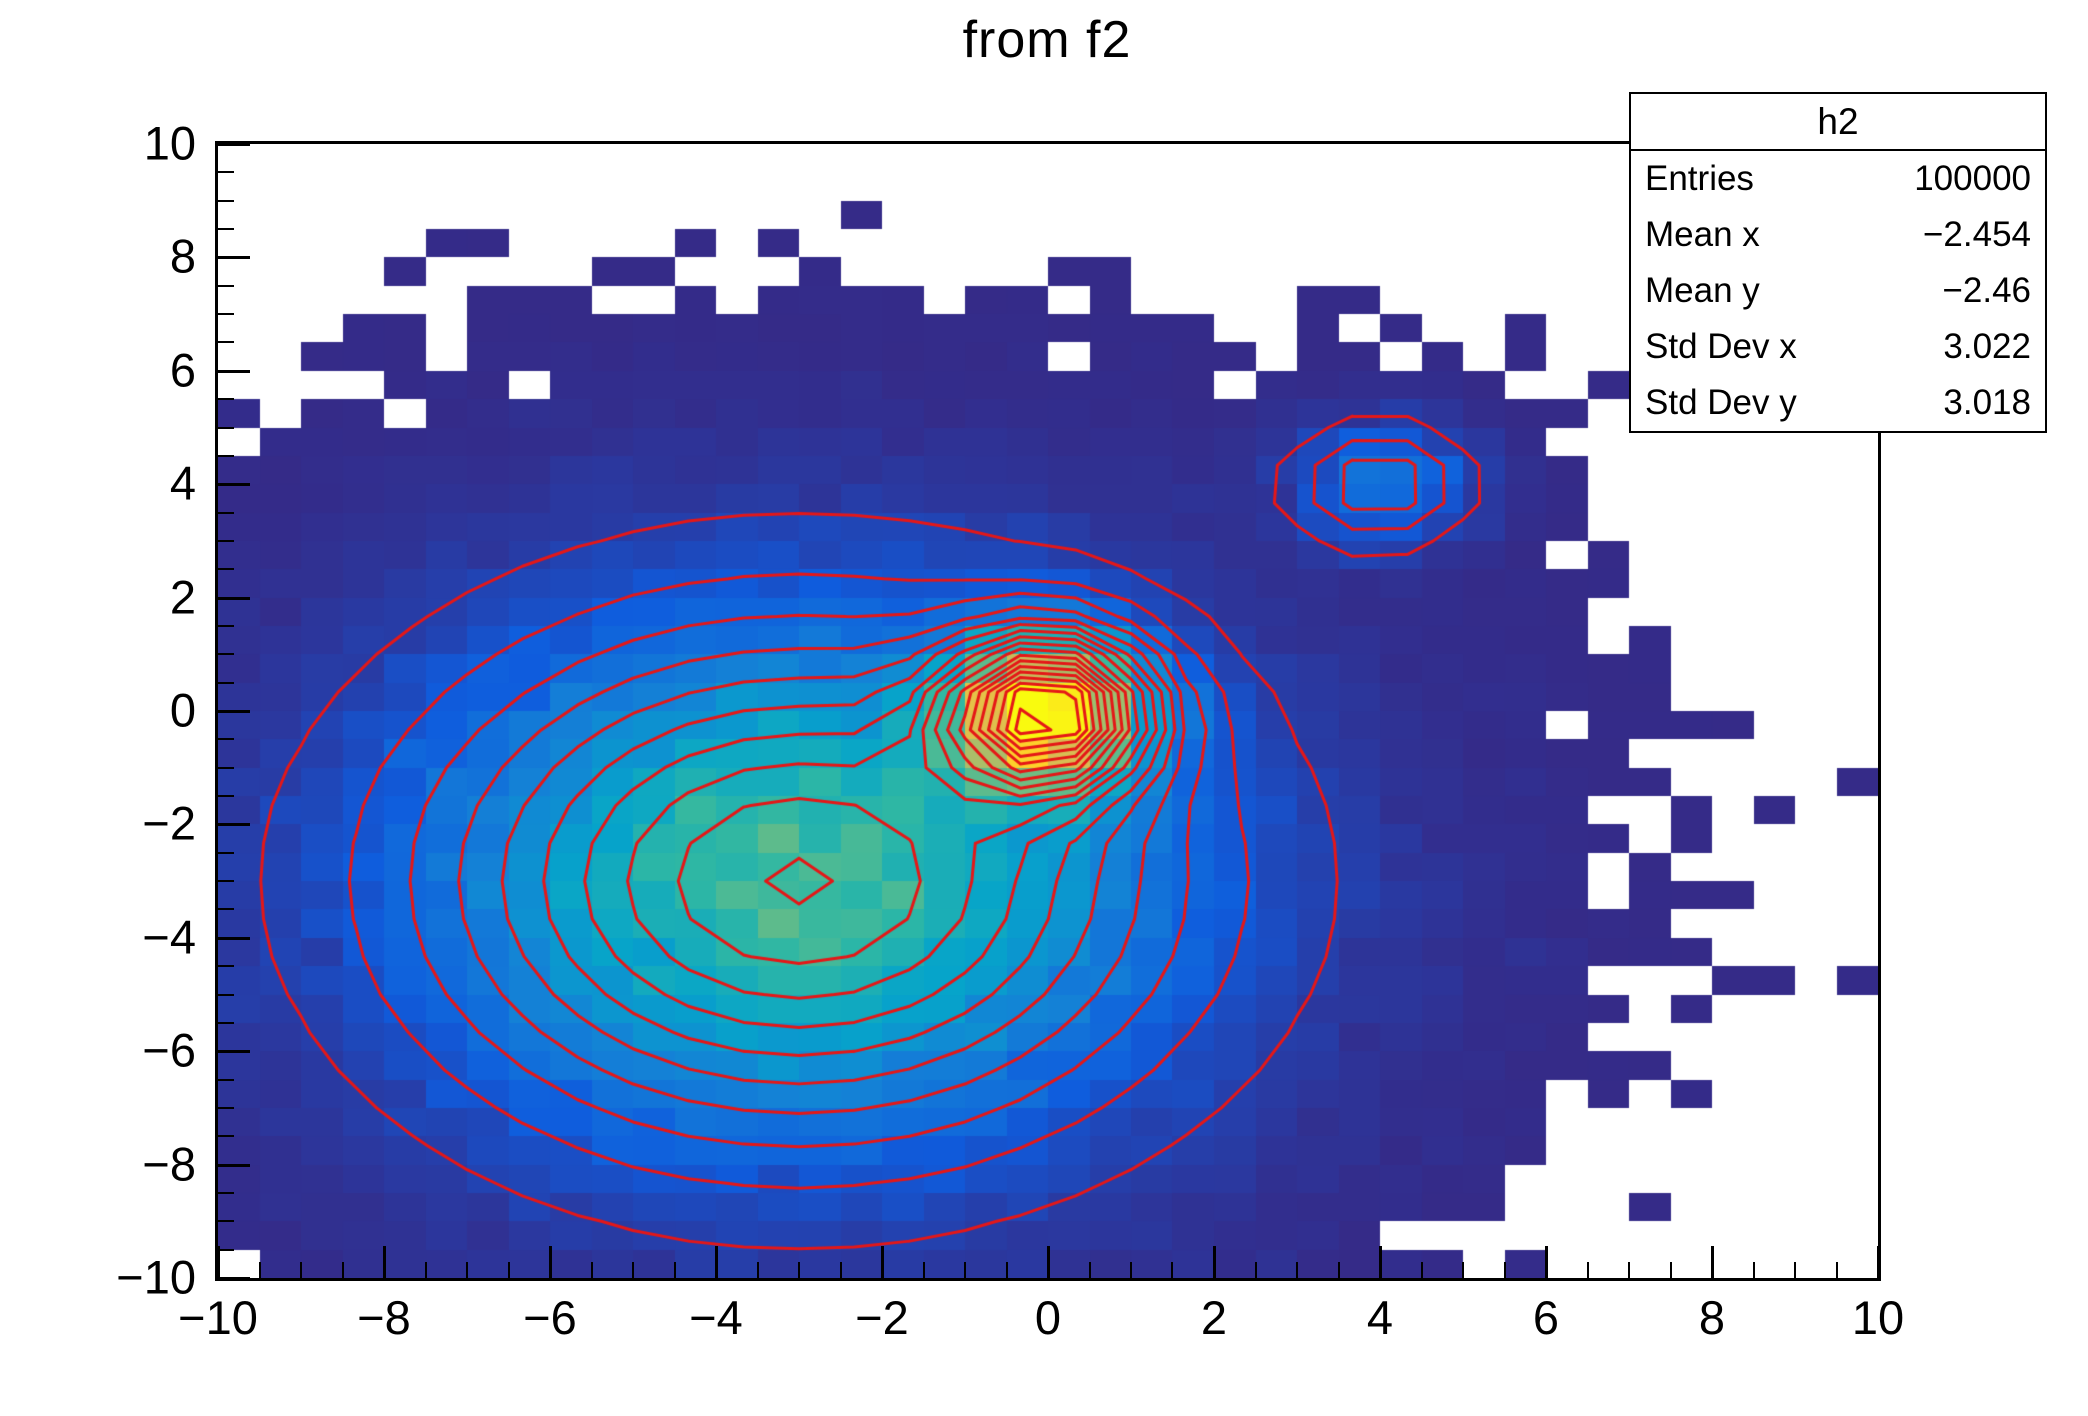 The width and height of the screenshot is (2088, 1416). Describe the element at coordinates (169, 823) in the screenshot. I see `y-axis-tick-label: −2` at that location.